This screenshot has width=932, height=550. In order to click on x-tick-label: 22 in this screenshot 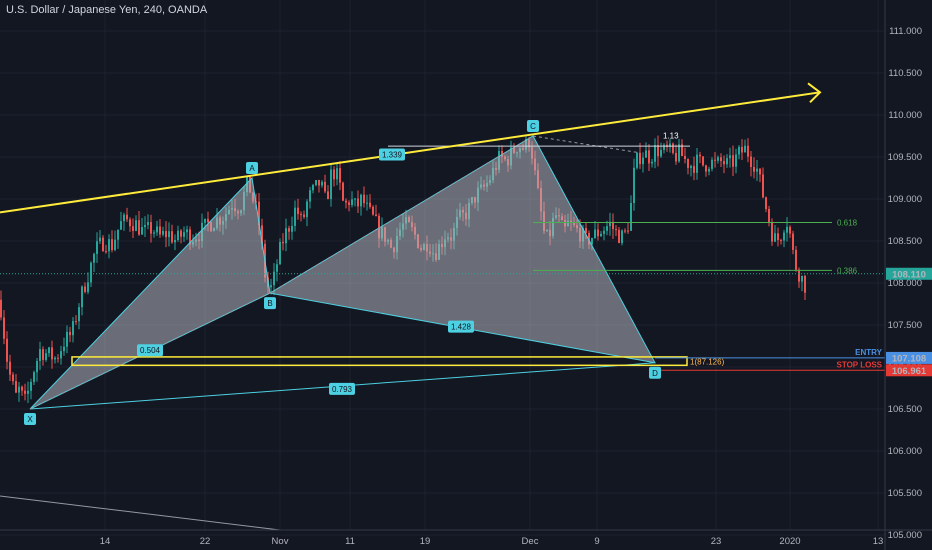, I will do `click(205, 541)`.